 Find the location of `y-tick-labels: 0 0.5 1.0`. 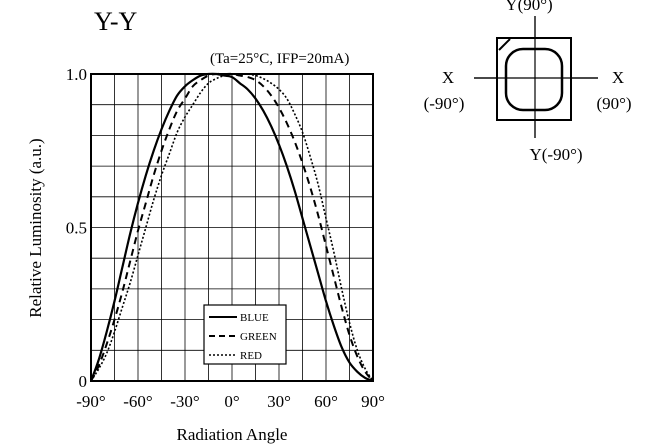

y-tick-labels: 0 0.5 1.0 is located at coordinates (76, 228).